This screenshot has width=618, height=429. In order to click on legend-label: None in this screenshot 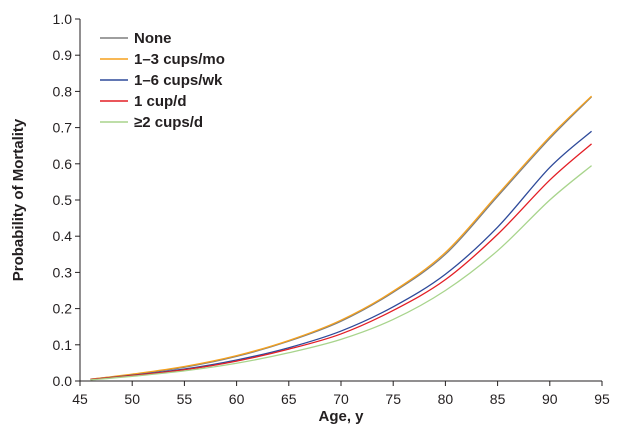, I will do `click(153, 38)`.